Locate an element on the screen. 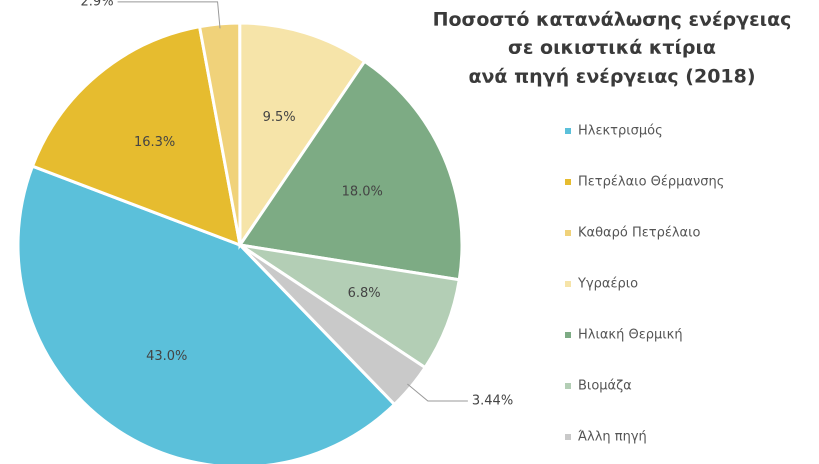 The width and height of the screenshot is (819, 464). legend-label: Άλλη πηγή is located at coordinates (612, 437).